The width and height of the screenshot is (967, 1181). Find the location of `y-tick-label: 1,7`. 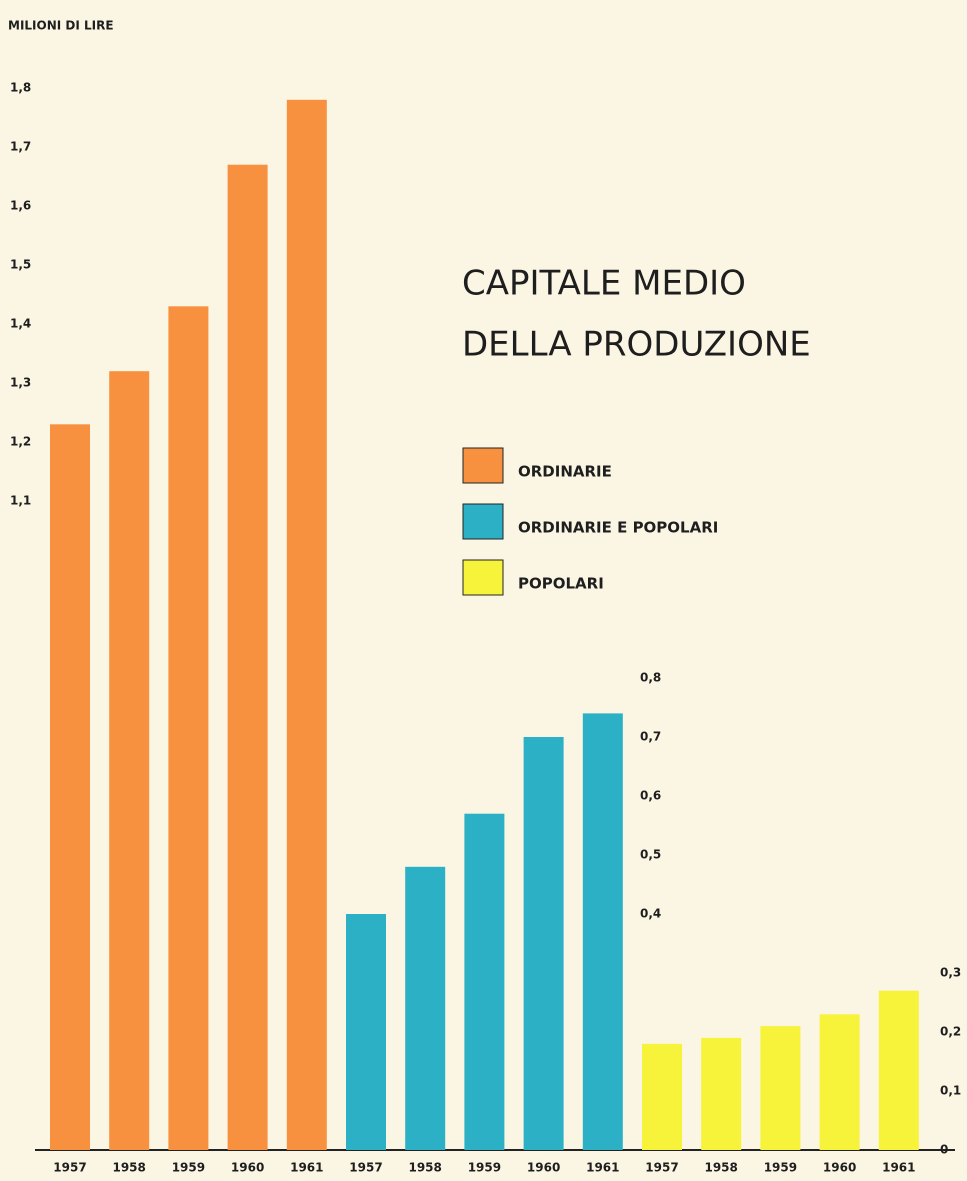

y-tick-label: 1,7 is located at coordinates (20, 147).